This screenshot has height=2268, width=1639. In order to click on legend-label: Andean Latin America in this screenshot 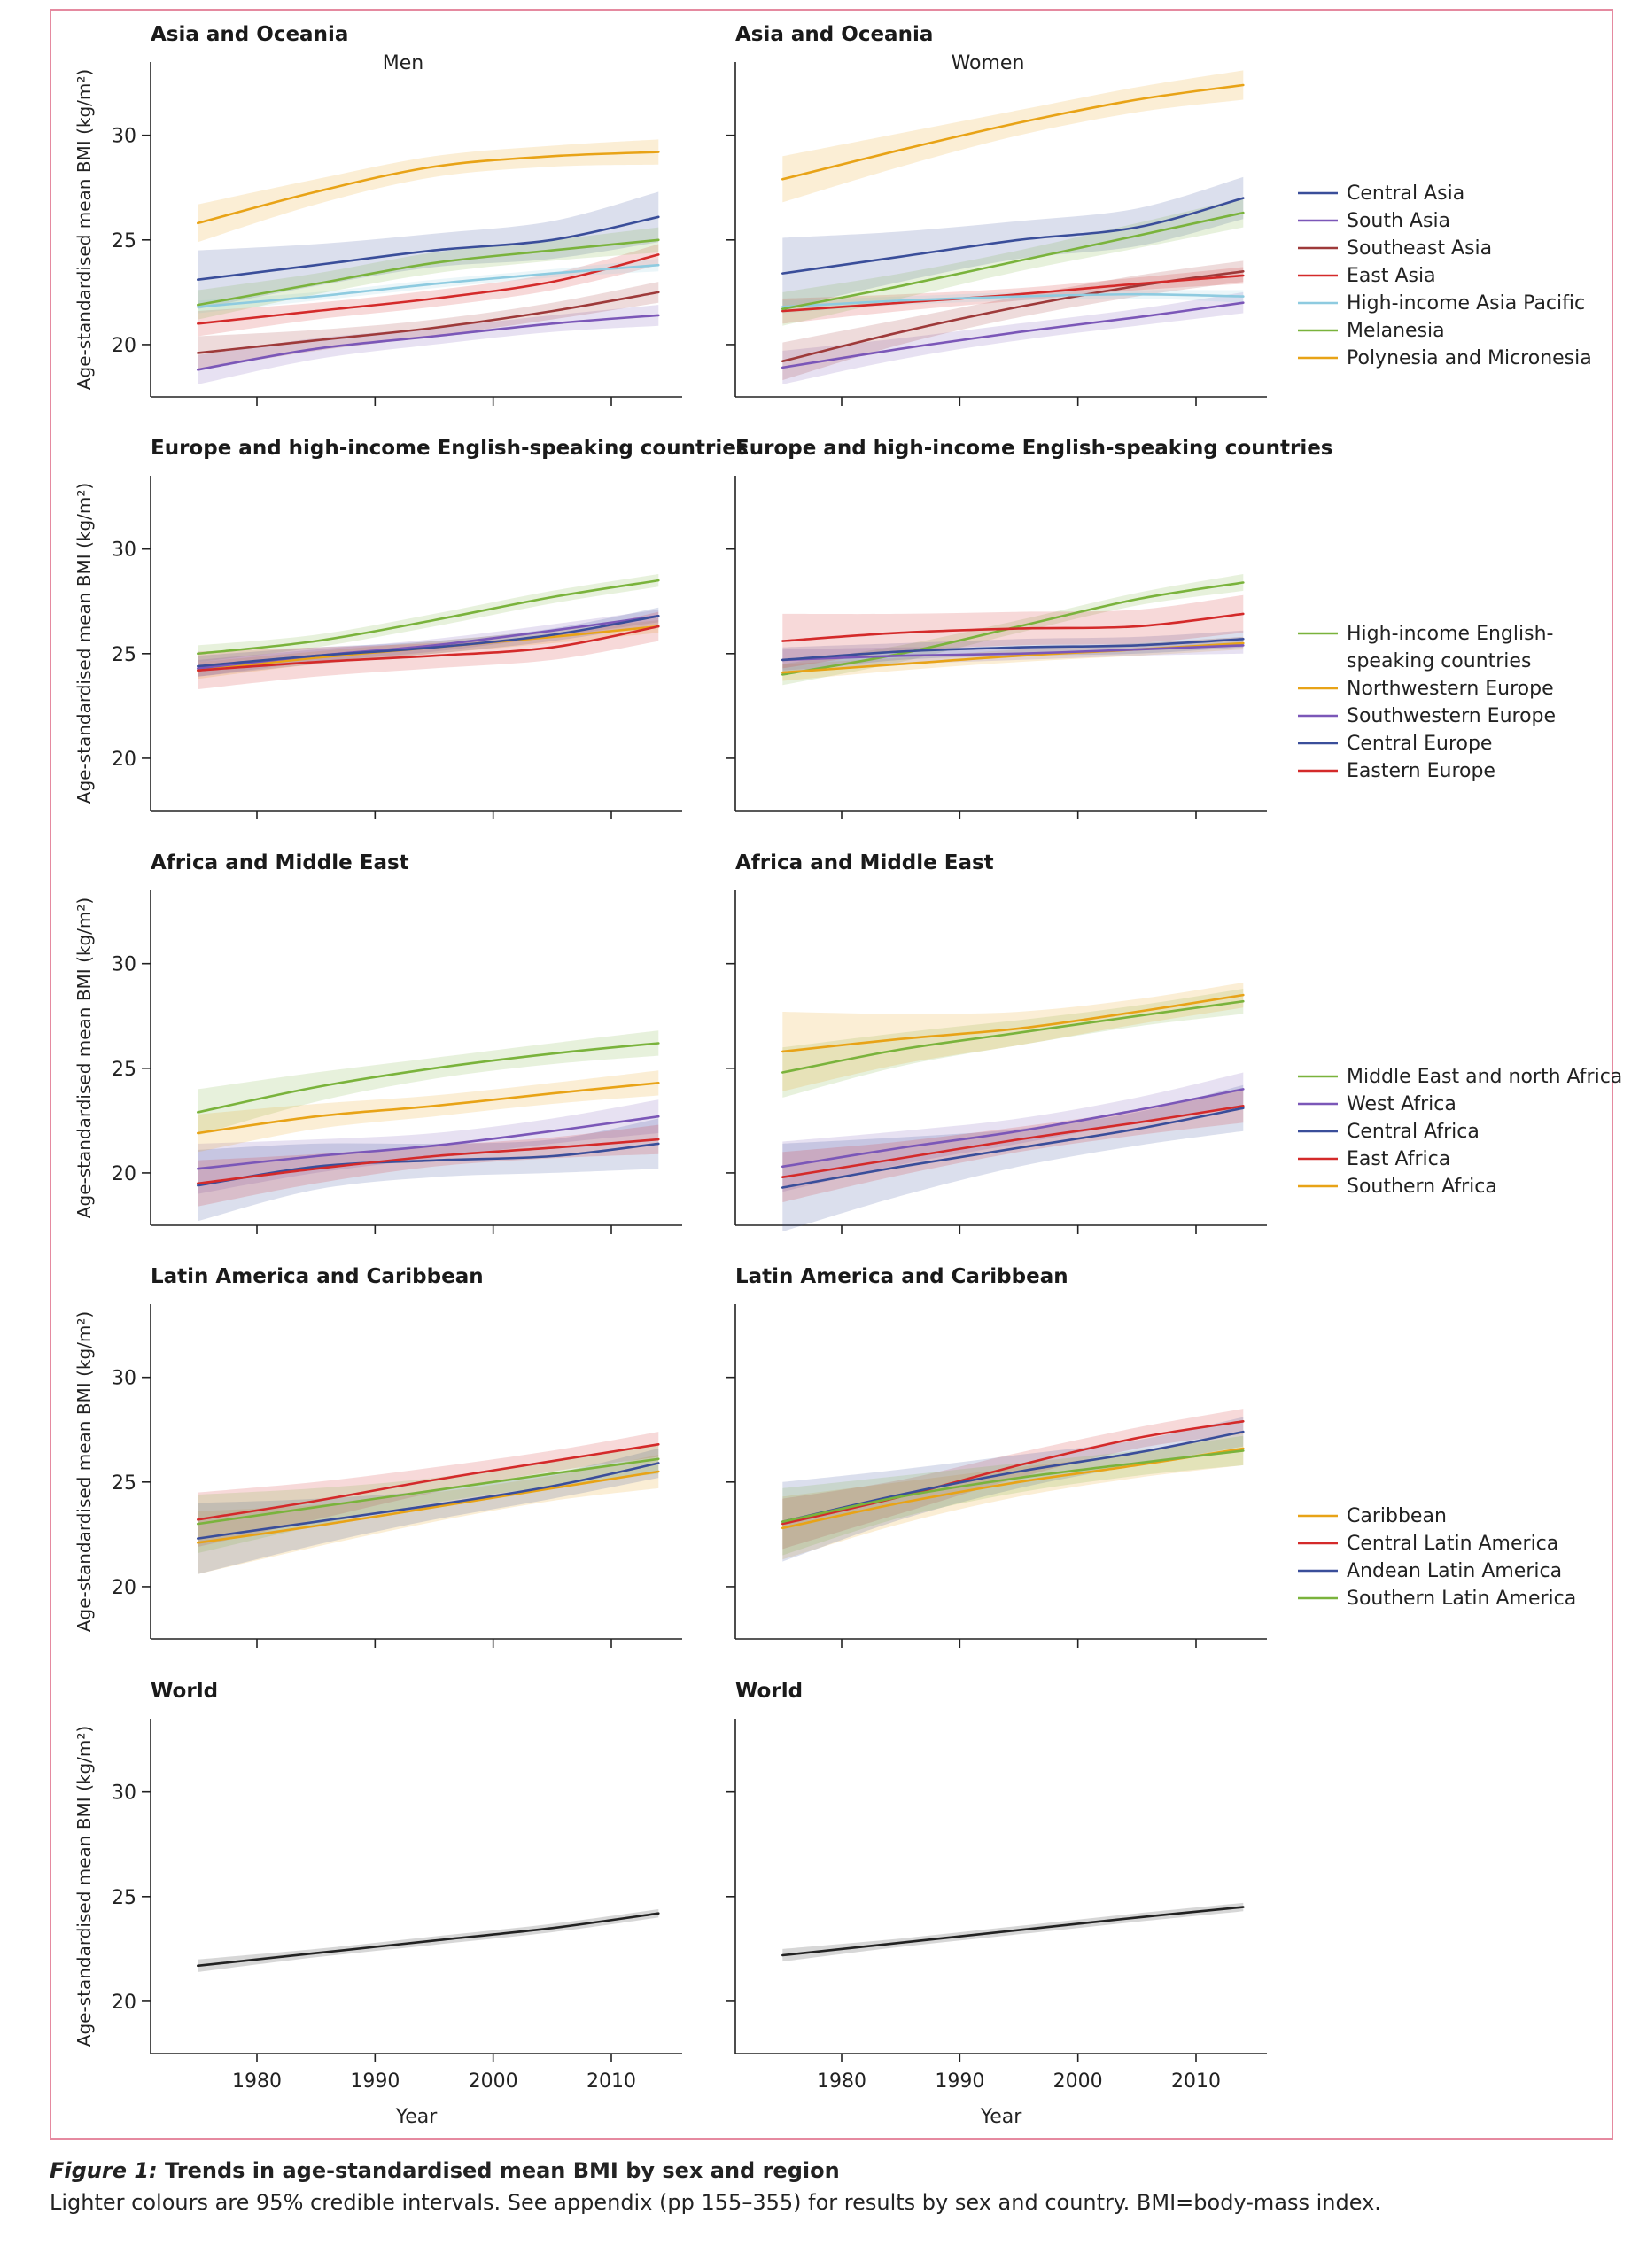, I will do `click(1454, 1571)`.